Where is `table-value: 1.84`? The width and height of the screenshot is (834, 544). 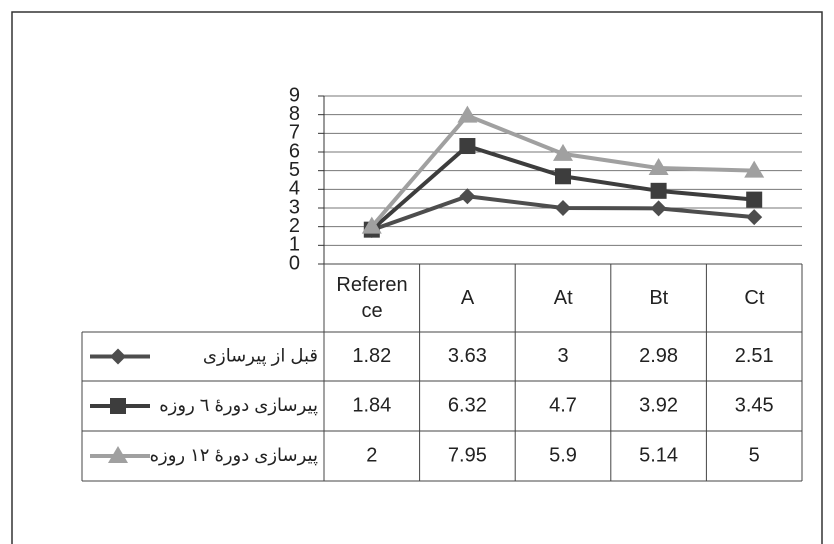
table-value: 1.84 is located at coordinates (371, 405).